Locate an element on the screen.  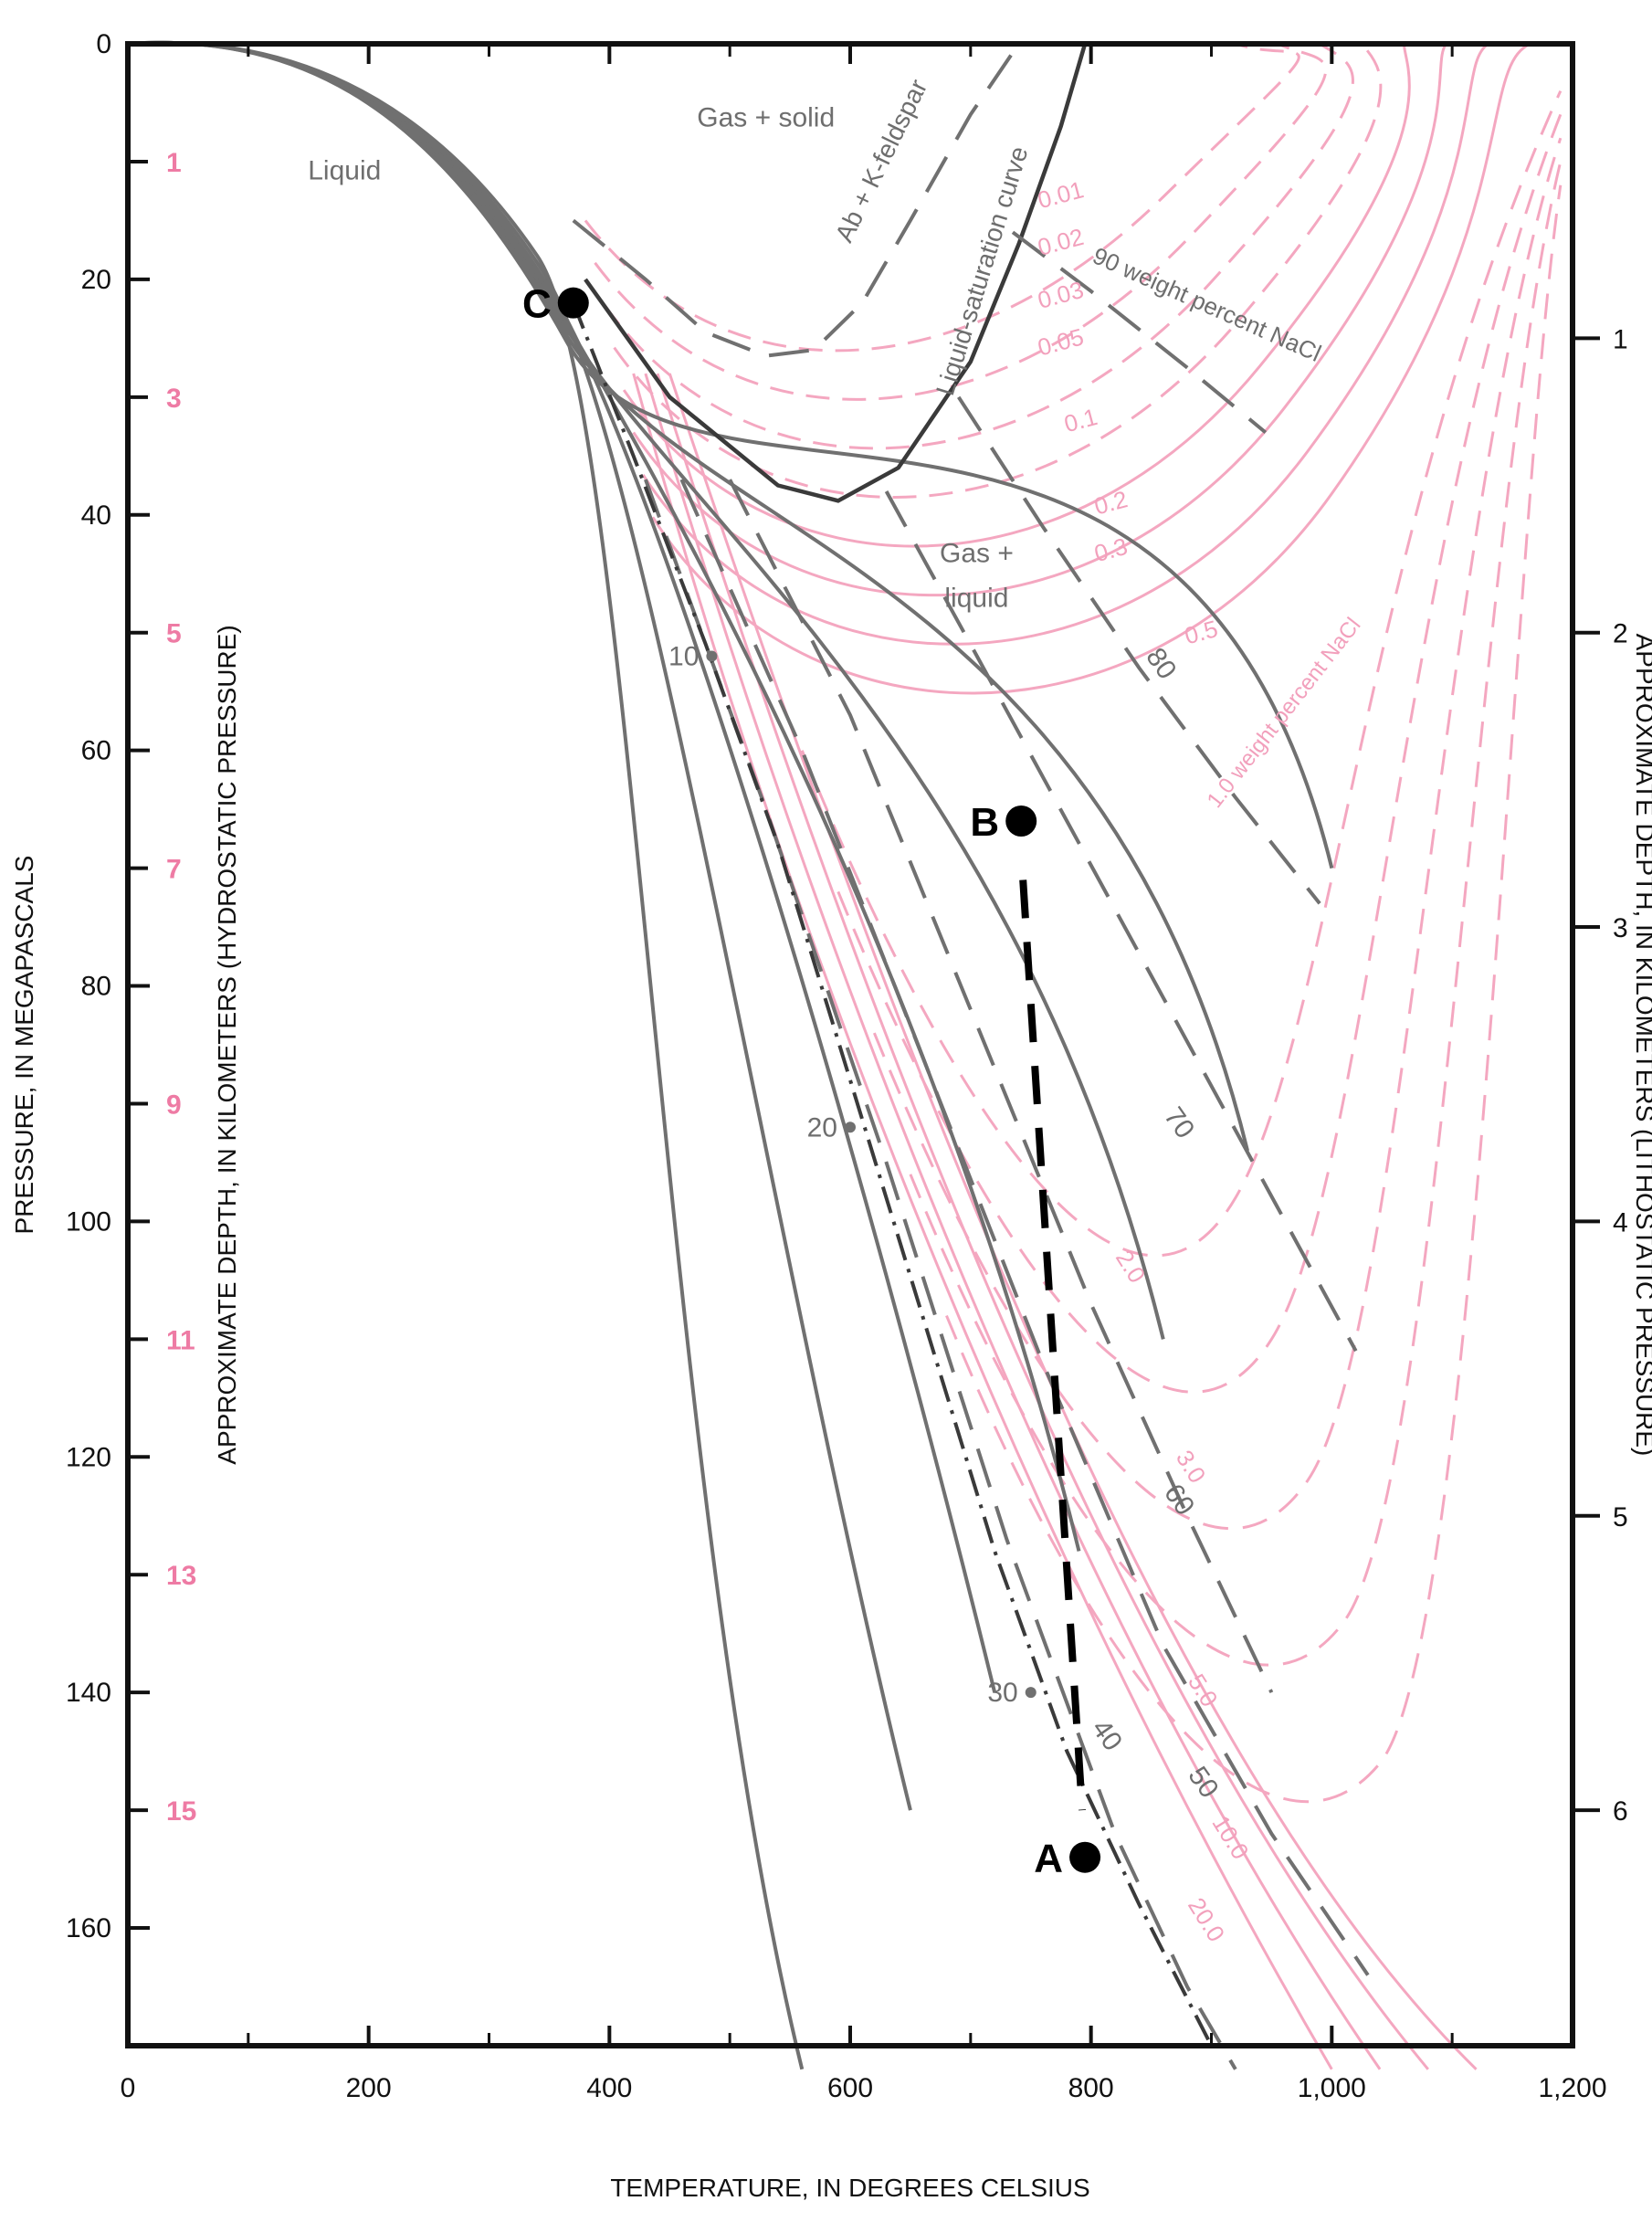
point-a is located at coordinates (1085, 1857).